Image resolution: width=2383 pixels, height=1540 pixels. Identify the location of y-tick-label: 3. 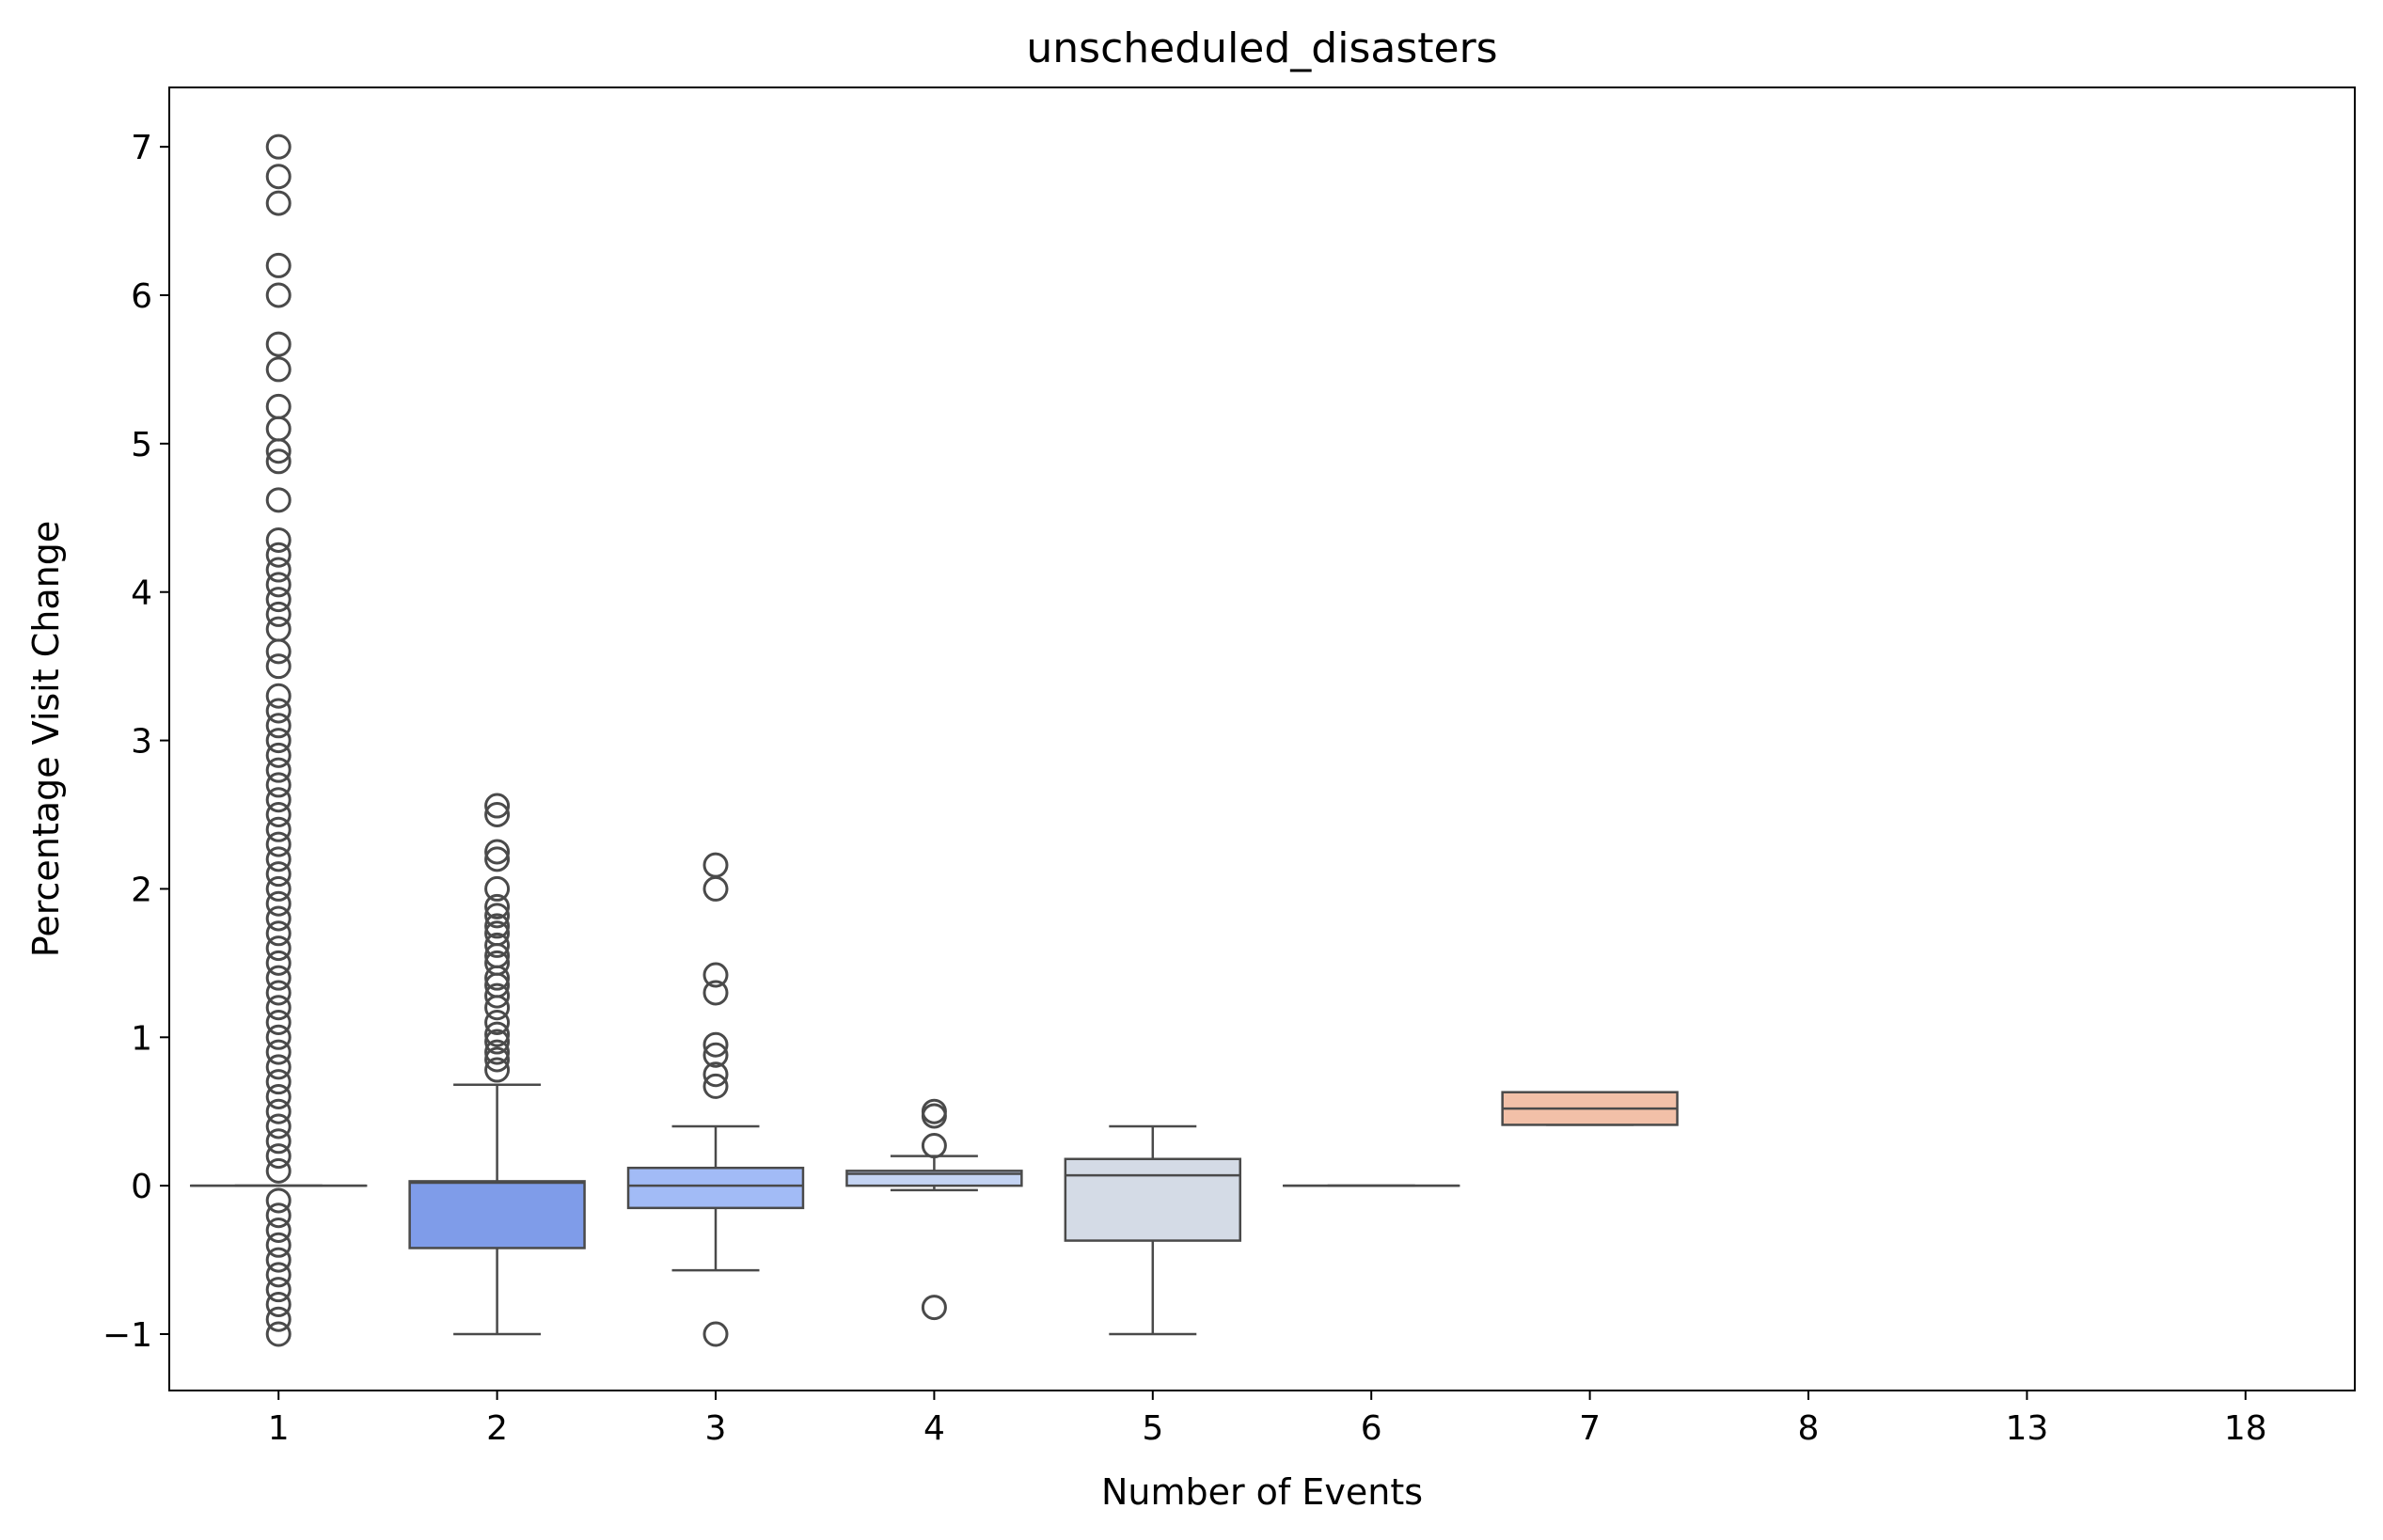
(141, 743).